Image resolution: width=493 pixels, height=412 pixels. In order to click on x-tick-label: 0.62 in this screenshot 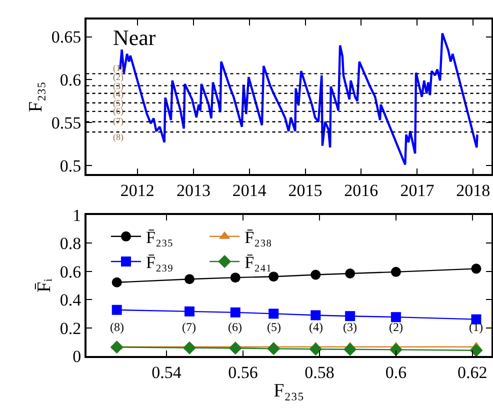, I will do `click(473, 372)`.